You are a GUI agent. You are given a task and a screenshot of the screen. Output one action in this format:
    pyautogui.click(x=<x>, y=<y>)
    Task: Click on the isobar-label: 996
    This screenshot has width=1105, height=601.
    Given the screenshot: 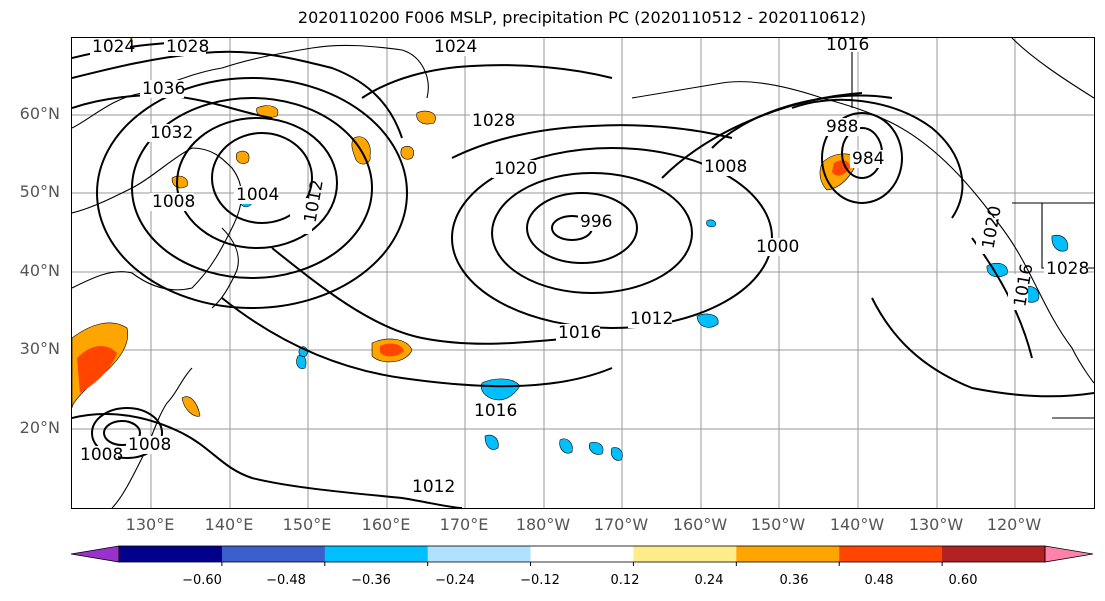 What is the action you would take?
    pyautogui.click(x=596, y=222)
    